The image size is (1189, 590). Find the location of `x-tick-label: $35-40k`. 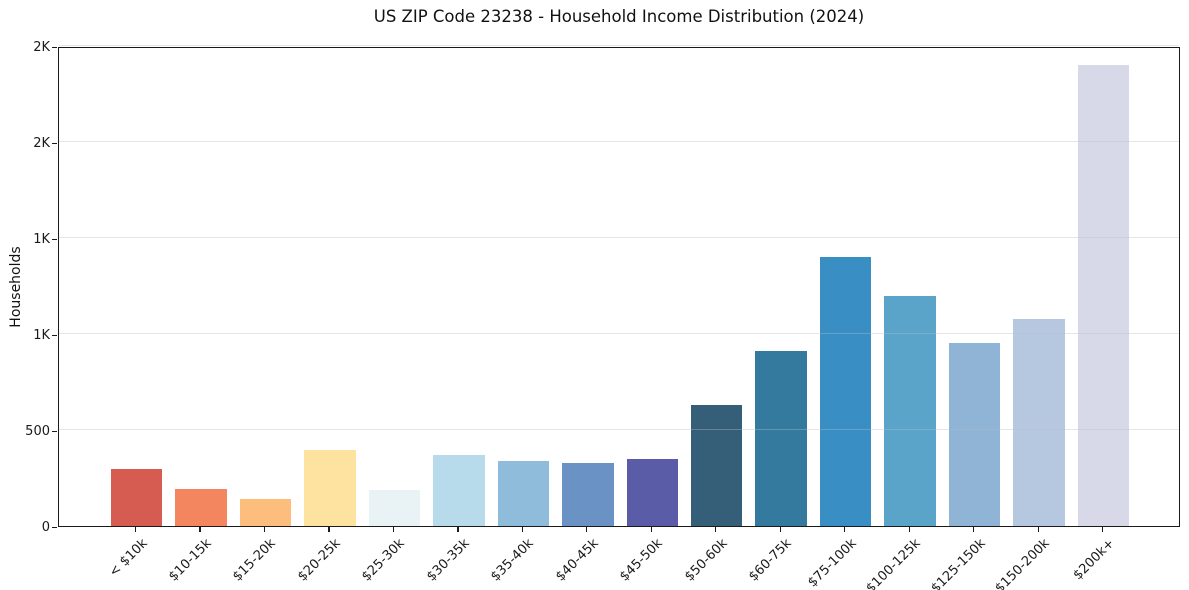

x-tick-label: $35-40k is located at coordinates (512, 560).